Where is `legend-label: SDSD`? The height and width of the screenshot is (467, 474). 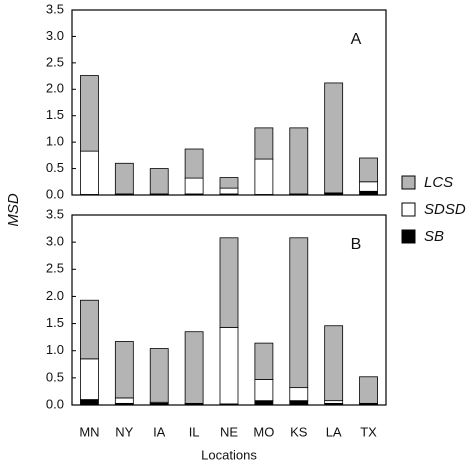
legend-label: SDSD is located at coordinates (445, 209).